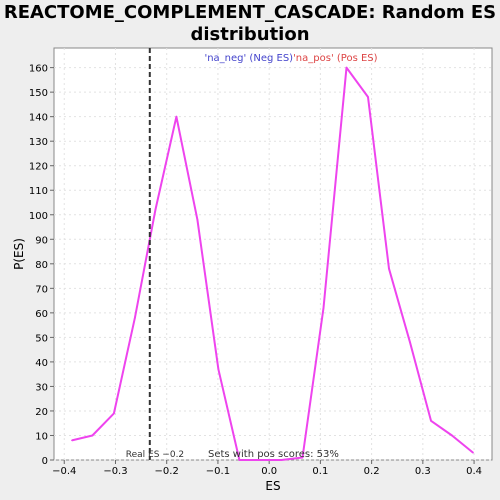 Image resolution: width=500 pixels, height=500 pixels. I want to click on y-tick-label: 20, so click(41, 412).